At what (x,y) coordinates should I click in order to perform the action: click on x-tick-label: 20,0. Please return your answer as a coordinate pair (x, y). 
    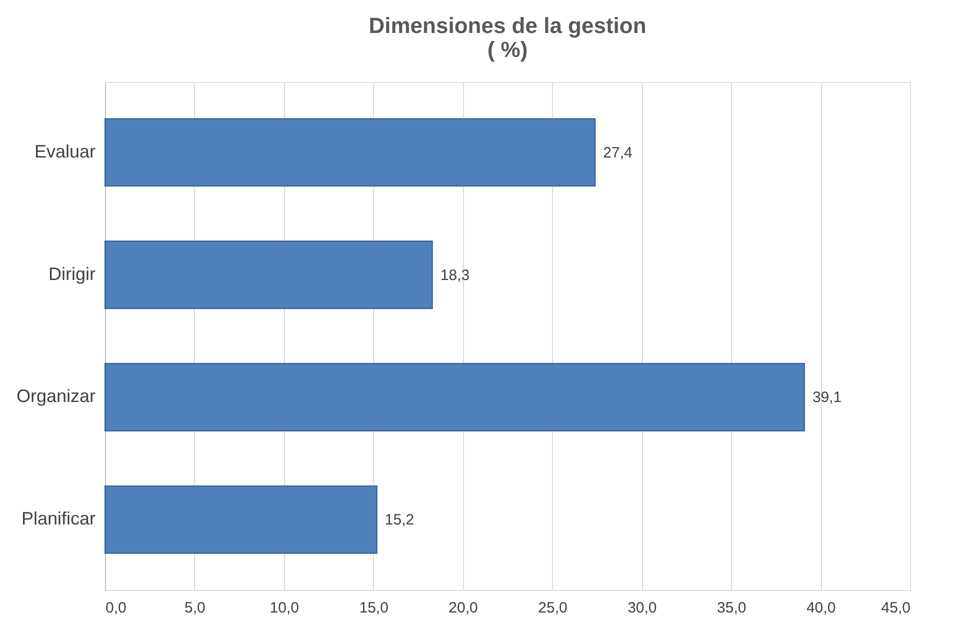
    Looking at the image, I should click on (463, 608).